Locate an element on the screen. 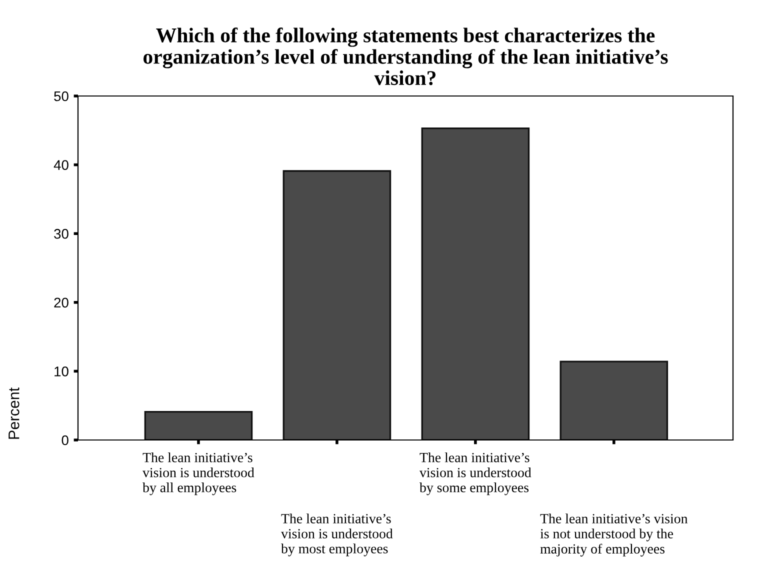 The height and width of the screenshot is (578, 757). y-tick-label: 30 is located at coordinates (61, 233).